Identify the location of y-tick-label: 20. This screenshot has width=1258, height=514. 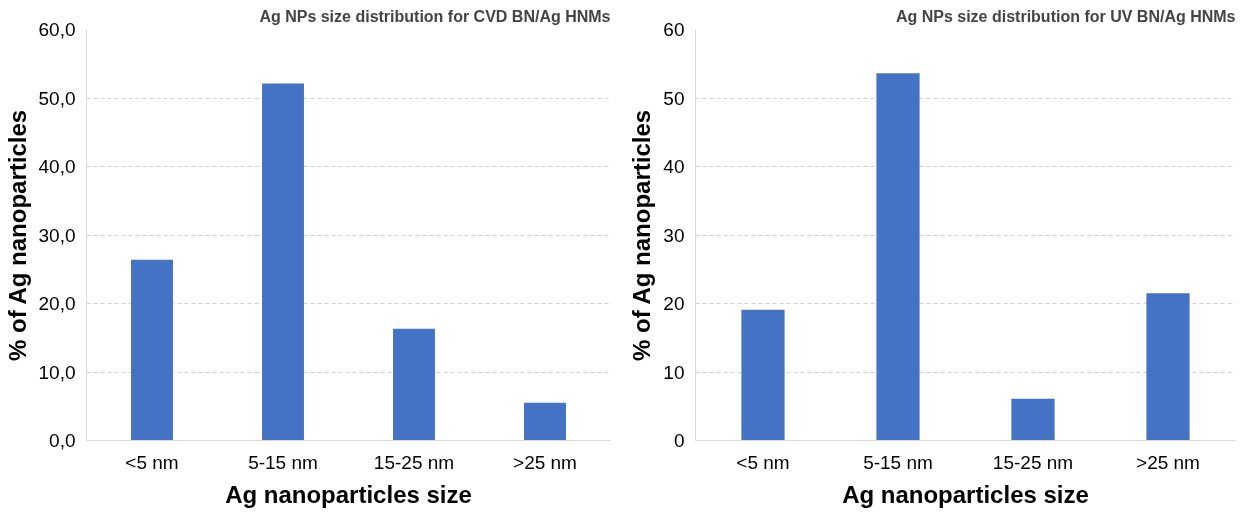
(674, 303).